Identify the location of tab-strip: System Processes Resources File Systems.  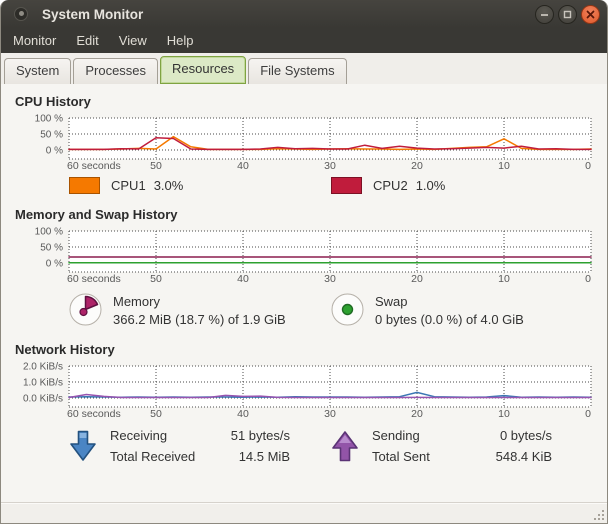
(304, 68).